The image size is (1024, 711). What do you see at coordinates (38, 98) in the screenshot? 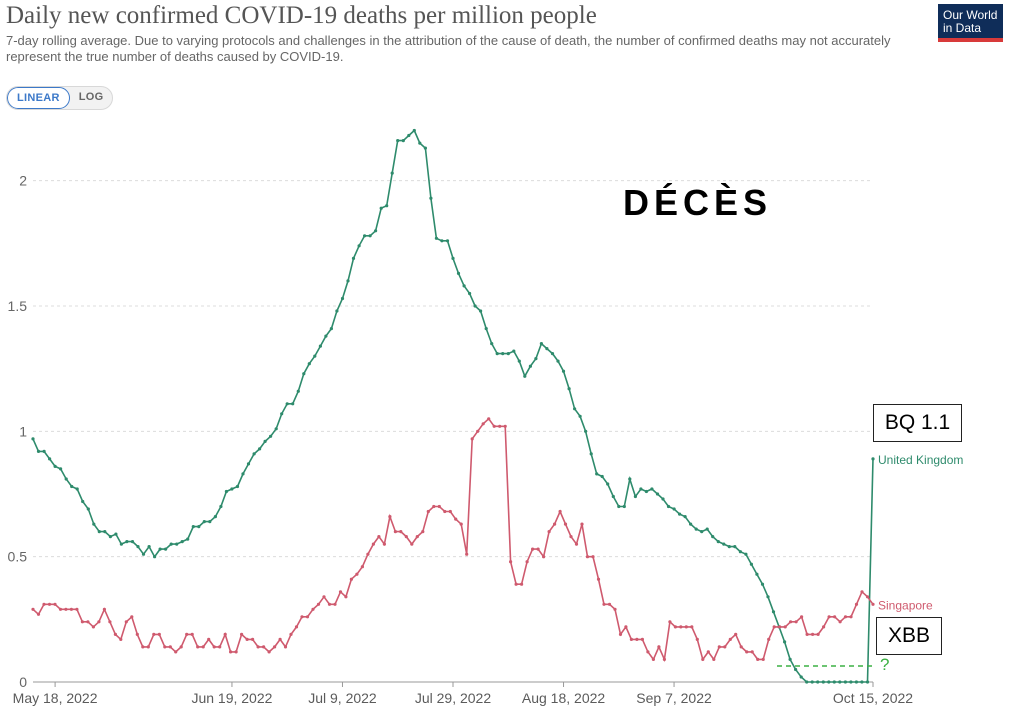
I see `linear-scale-button: LINEAR` at bounding box center [38, 98].